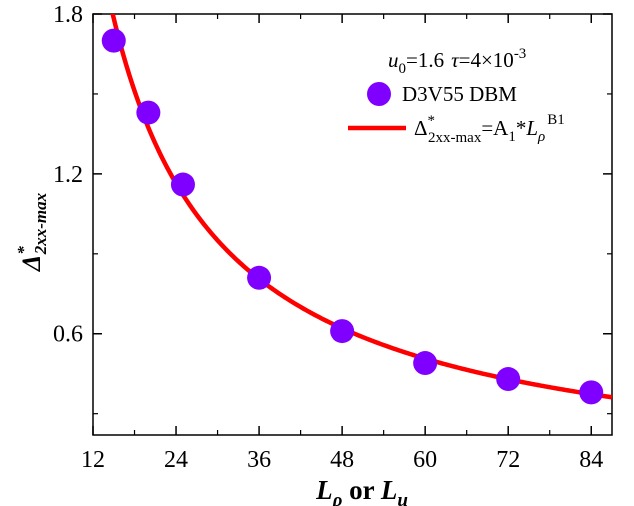 Image resolution: width=634 pixels, height=506 pixels. Describe the element at coordinates (457, 61) in the screenshot. I see `annotation-text: u0=1.6 τ=4×10-3` at that location.